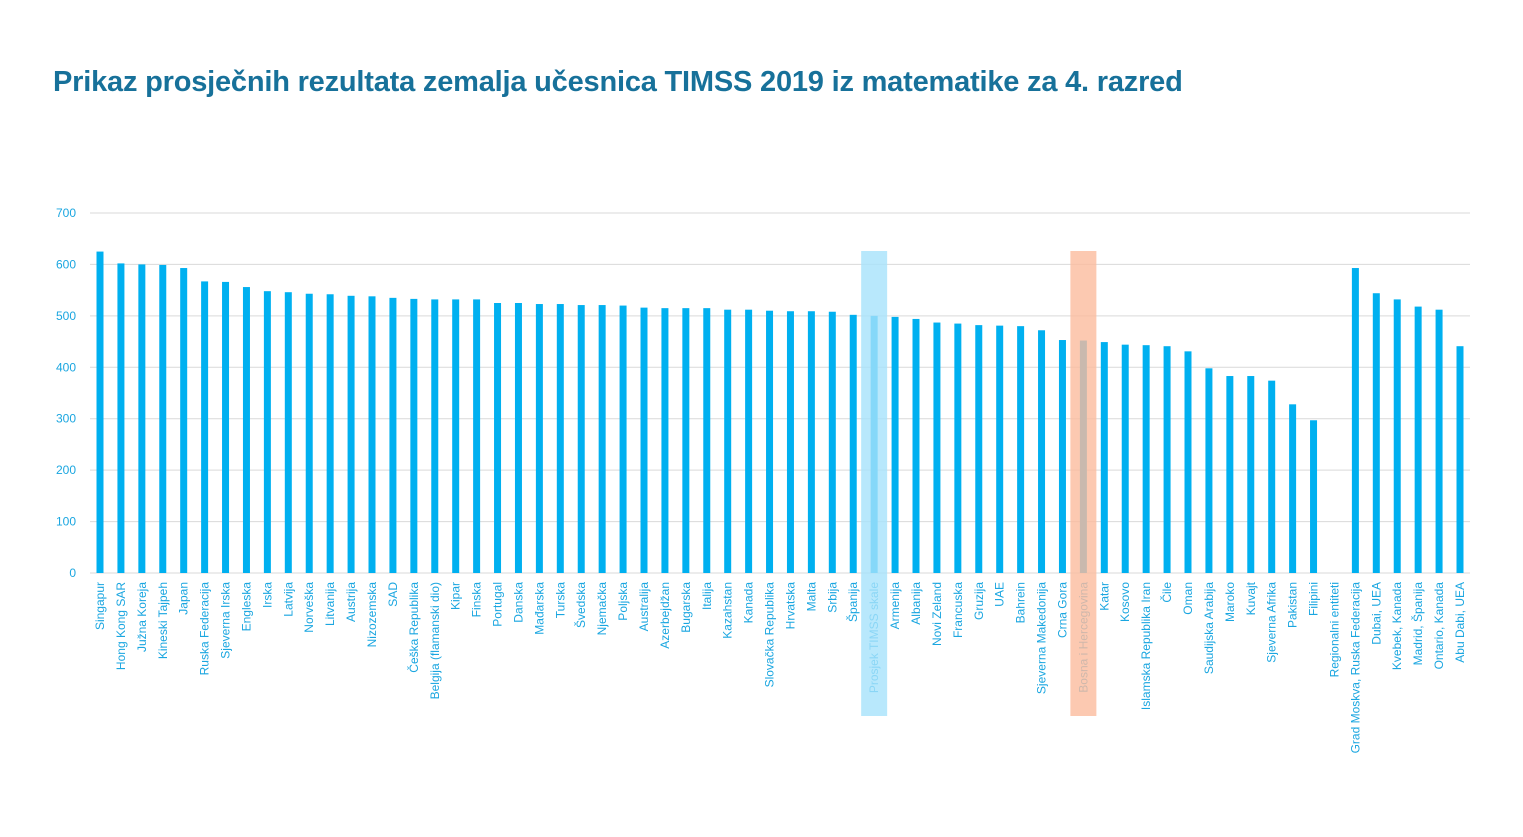 This screenshot has width=1523, height=837. I want to click on x-tick-label: Kineski Tajpeh, so click(163, 620).